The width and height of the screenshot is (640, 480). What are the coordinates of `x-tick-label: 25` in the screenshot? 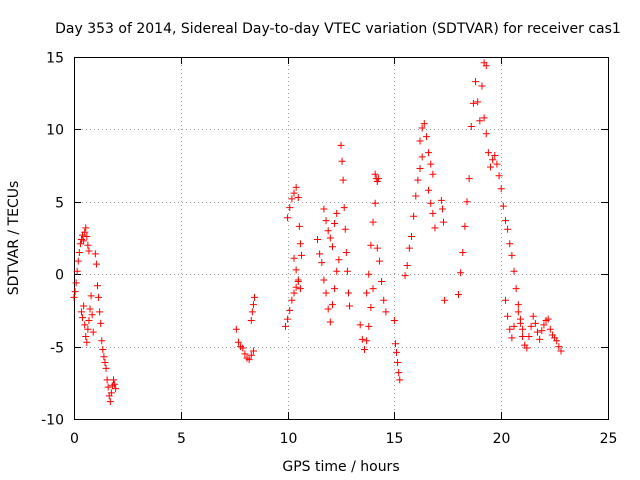 It's located at (609, 439).